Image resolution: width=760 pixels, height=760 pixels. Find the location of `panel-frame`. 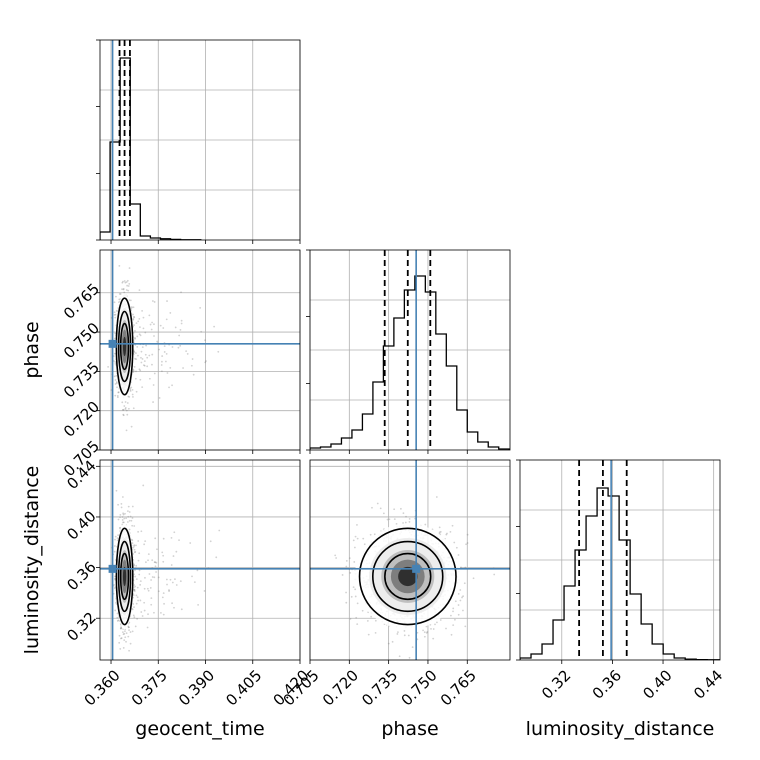

panel-frame is located at coordinates (620, 560).